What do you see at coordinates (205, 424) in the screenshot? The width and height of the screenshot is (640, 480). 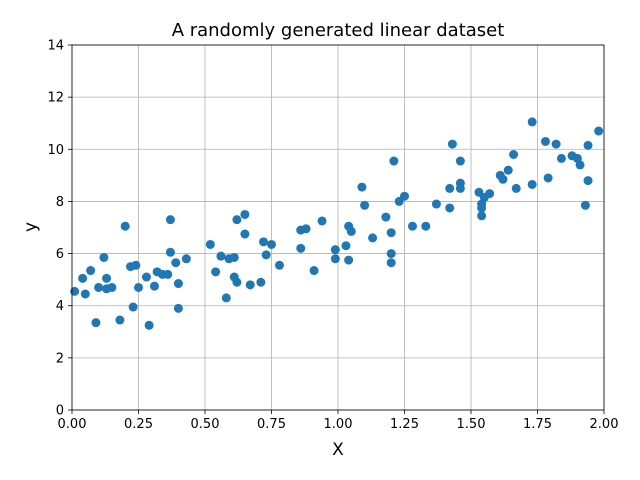 I see `x-tick-label: 0.50` at bounding box center [205, 424].